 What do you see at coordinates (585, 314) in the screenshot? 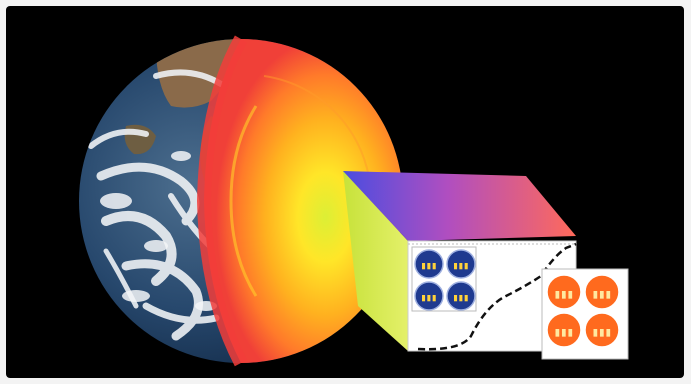
I see `inset-panel-orange` at bounding box center [585, 314].